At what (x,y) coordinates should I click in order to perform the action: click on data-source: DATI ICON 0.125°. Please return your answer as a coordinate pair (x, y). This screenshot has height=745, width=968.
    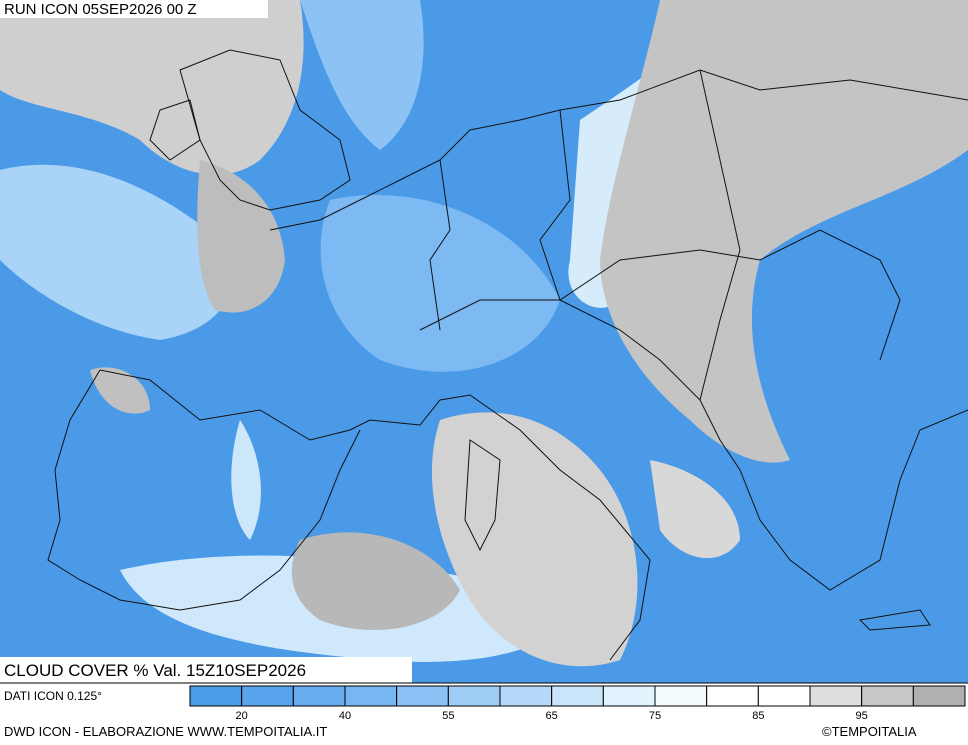
    Looking at the image, I should click on (53, 696).